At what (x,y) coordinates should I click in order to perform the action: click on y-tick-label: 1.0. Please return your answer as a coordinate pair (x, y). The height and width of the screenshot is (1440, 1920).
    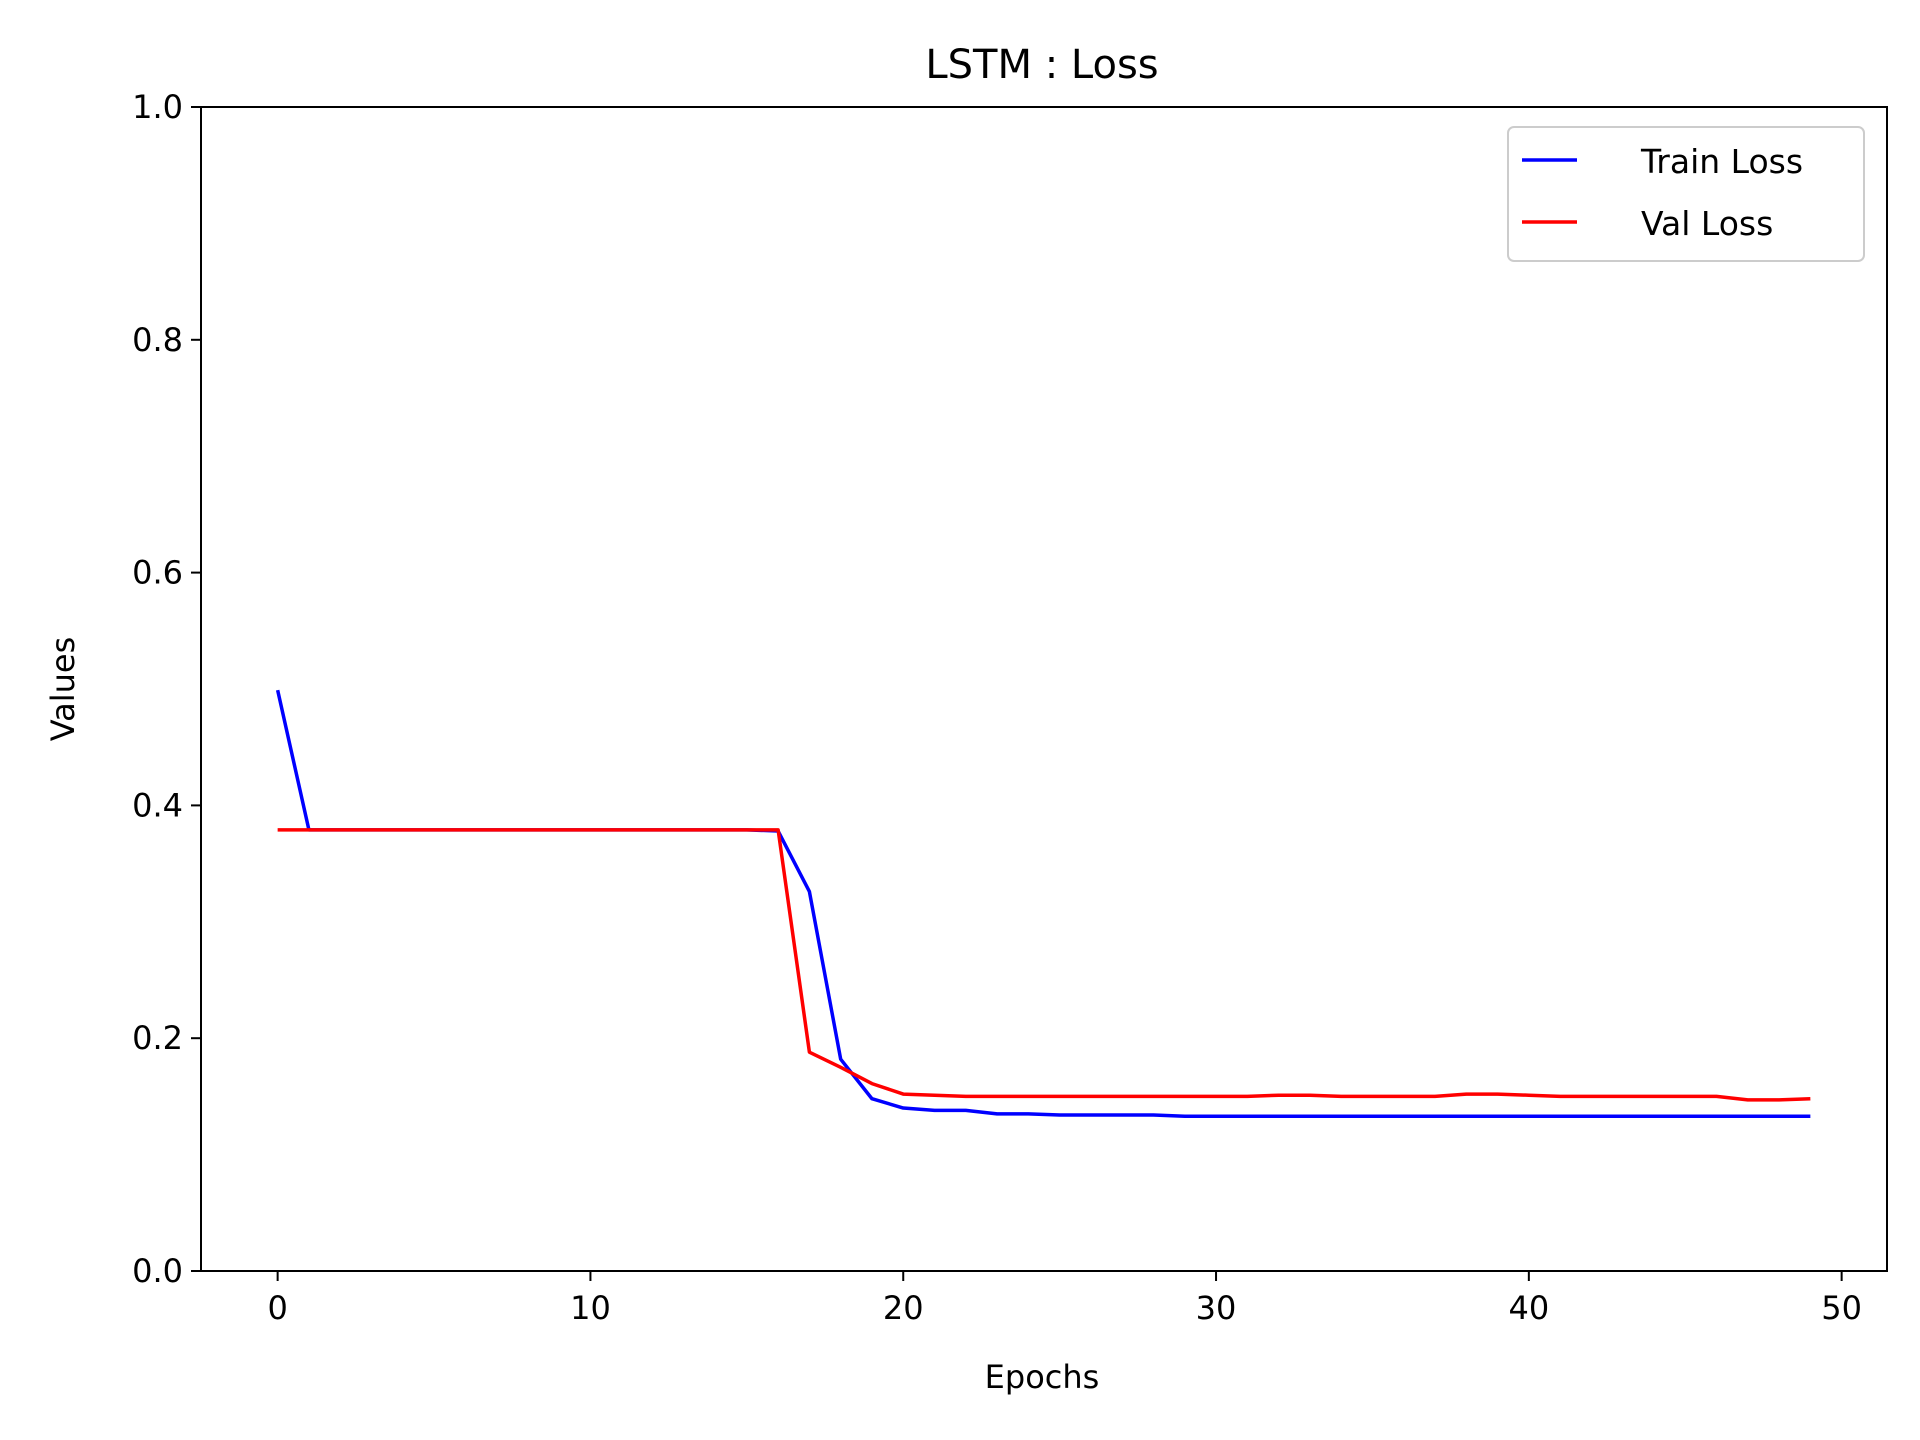
    Looking at the image, I should click on (157, 107).